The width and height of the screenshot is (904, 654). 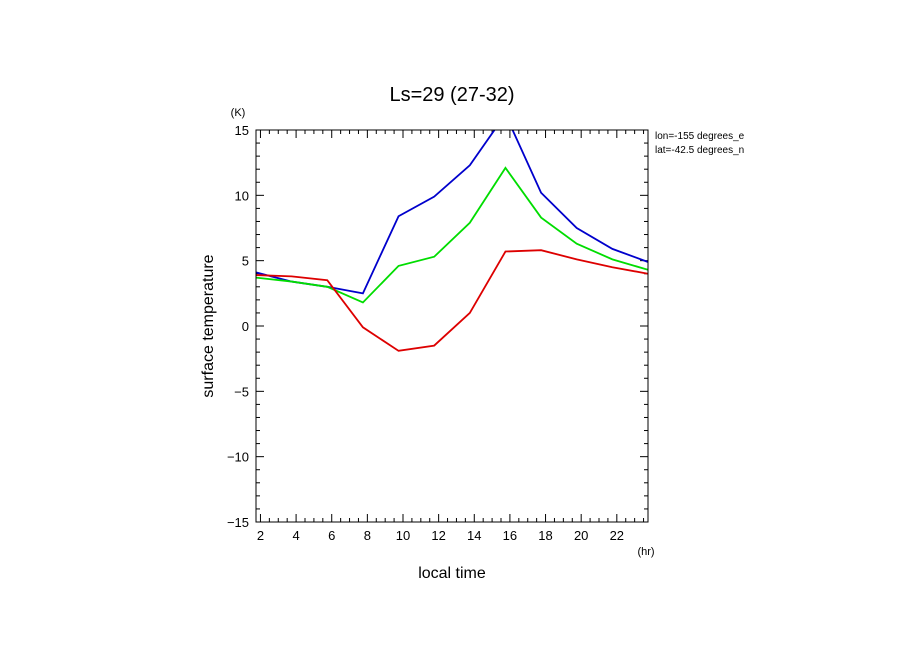 What do you see at coordinates (451, 95) in the screenshot?
I see `chart-title: Ls=29 (27-32)` at bounding box center [451, 95].